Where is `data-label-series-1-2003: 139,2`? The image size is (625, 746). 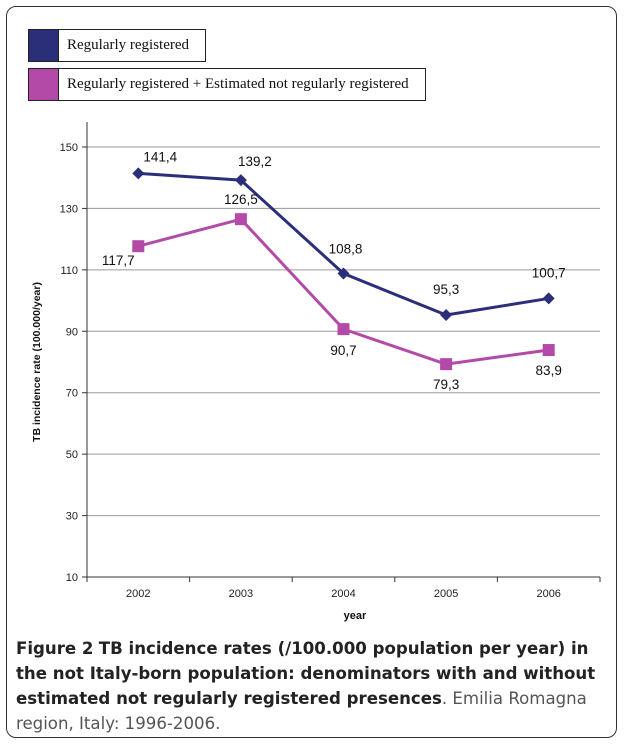 data-label-series-1-2003: 139,2 is located at coordinates (255, 161).